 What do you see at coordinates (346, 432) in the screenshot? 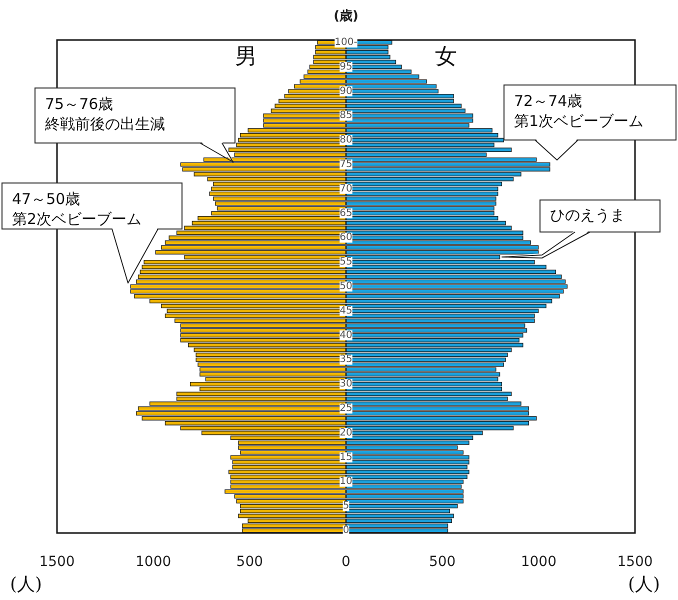
I see `y-tick-label: 20` at bounding box center [346, 432].